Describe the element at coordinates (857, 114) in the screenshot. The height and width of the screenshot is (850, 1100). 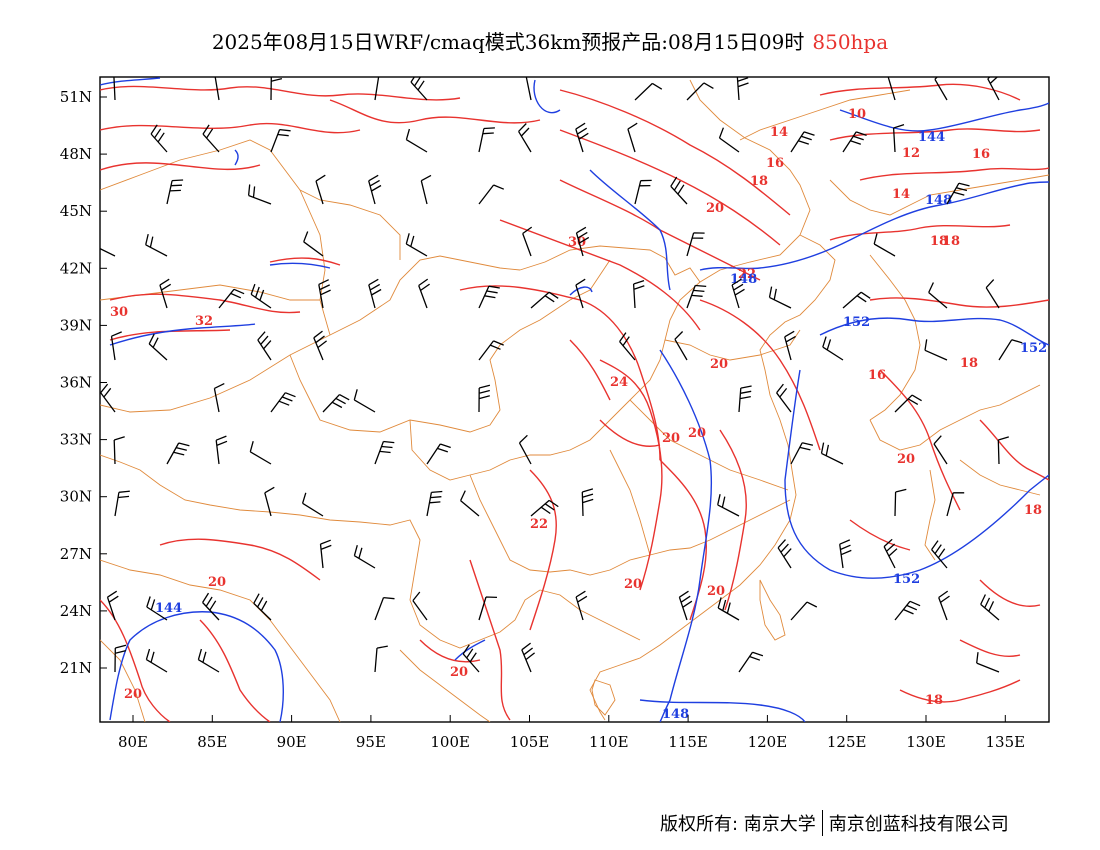
I see `temp-label: 10` at that location.